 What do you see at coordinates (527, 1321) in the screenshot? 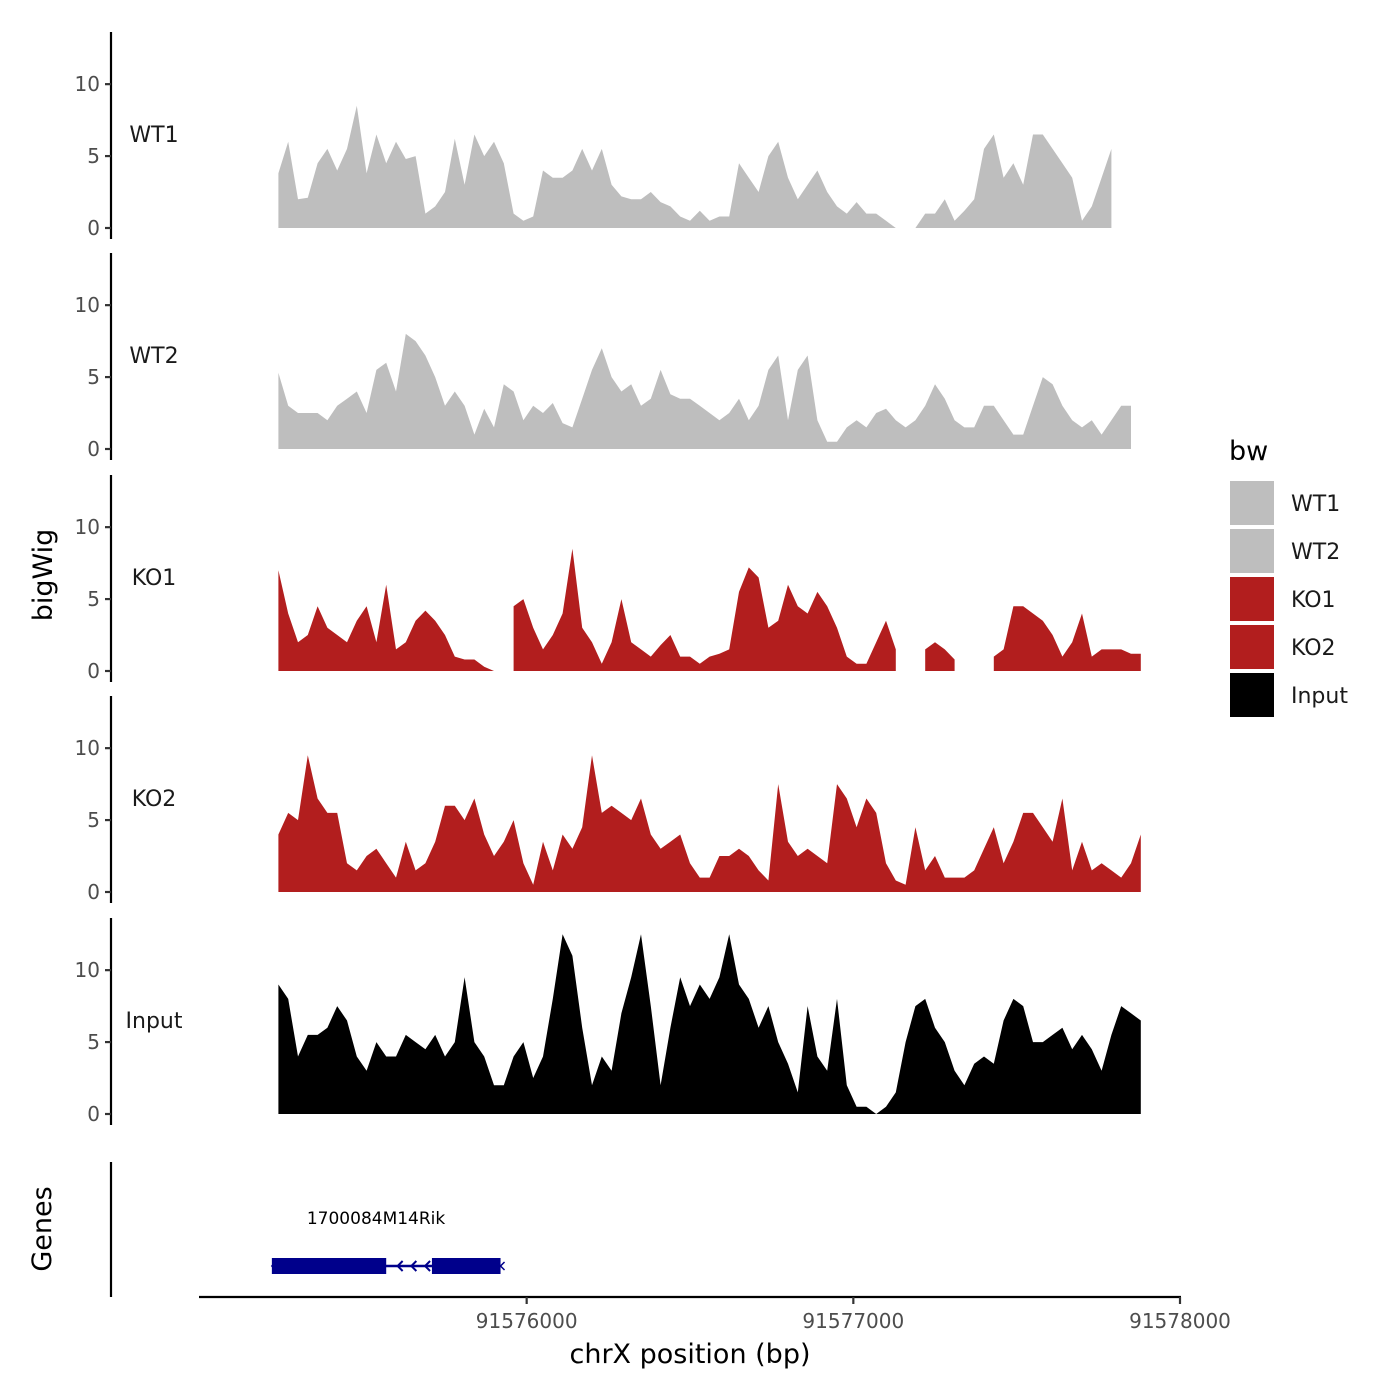
I see `x-tick-label: 91576000` at bounding box center [527, 1321].